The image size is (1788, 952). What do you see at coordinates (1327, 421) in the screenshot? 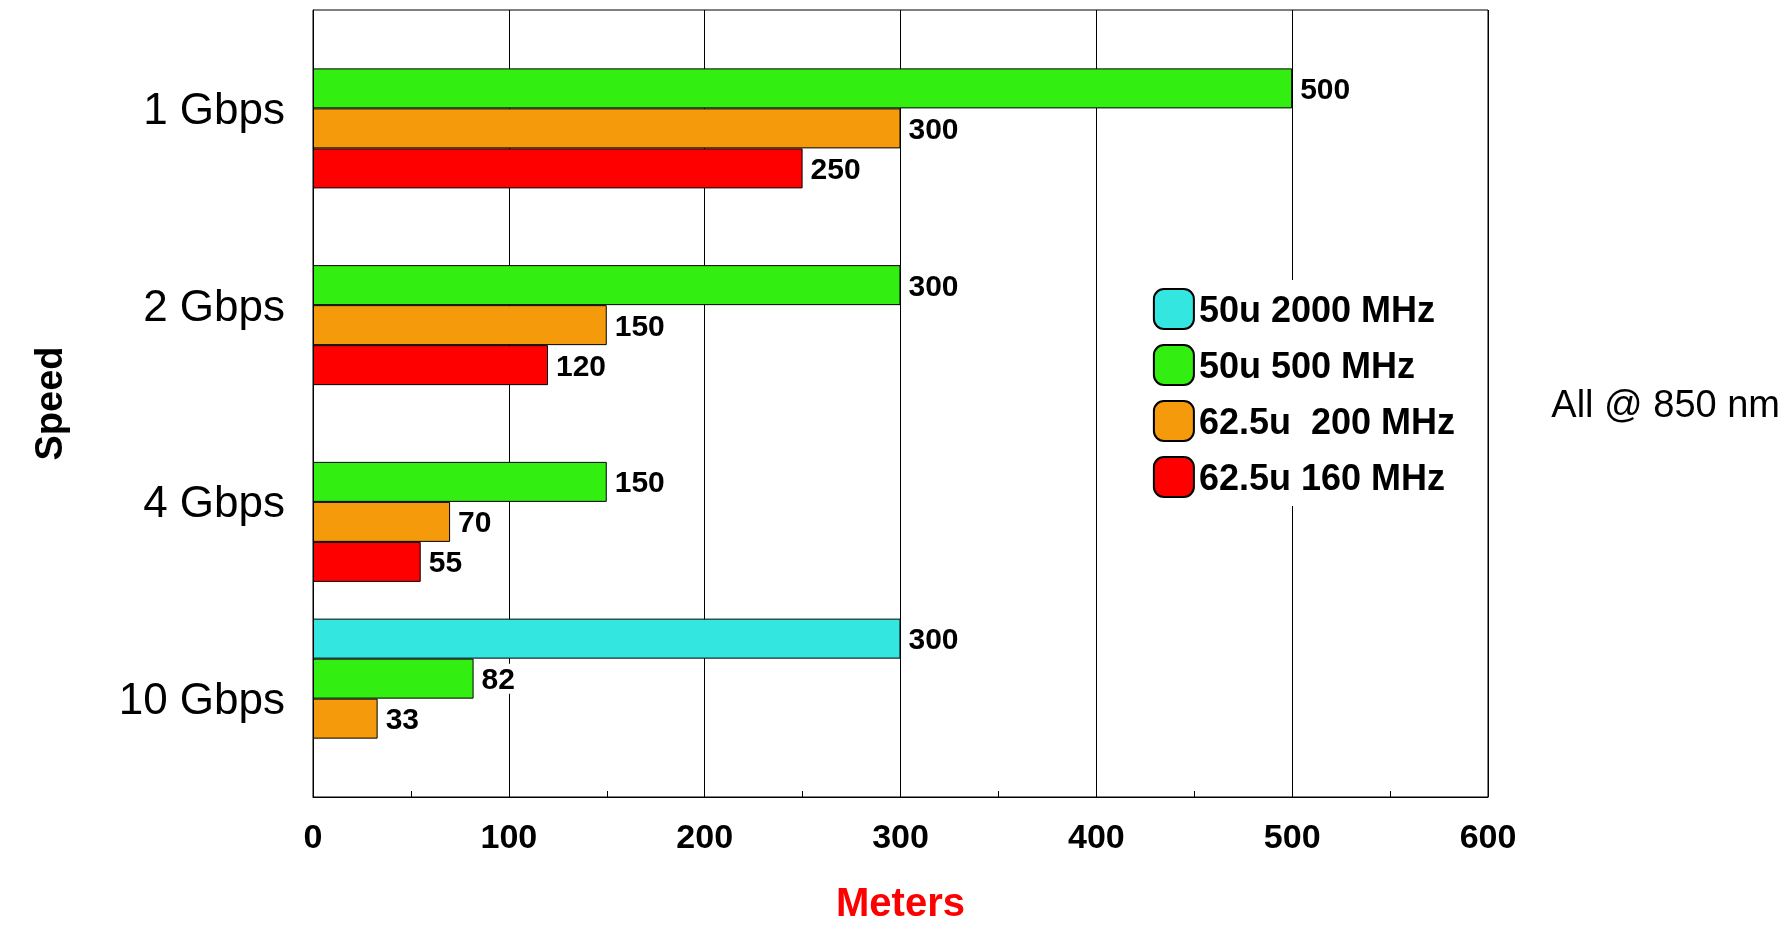
I see `legend-label: 62.5u 200 MHz` at bounding box center [1327, 421].